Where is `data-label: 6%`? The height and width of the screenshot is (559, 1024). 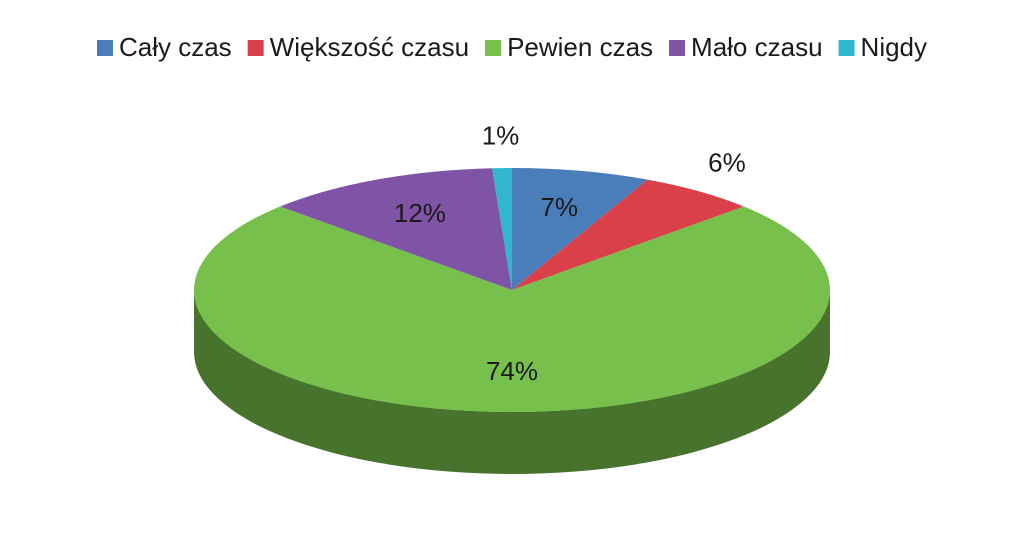 data-label: 6% is located at coordinates (727, 162).